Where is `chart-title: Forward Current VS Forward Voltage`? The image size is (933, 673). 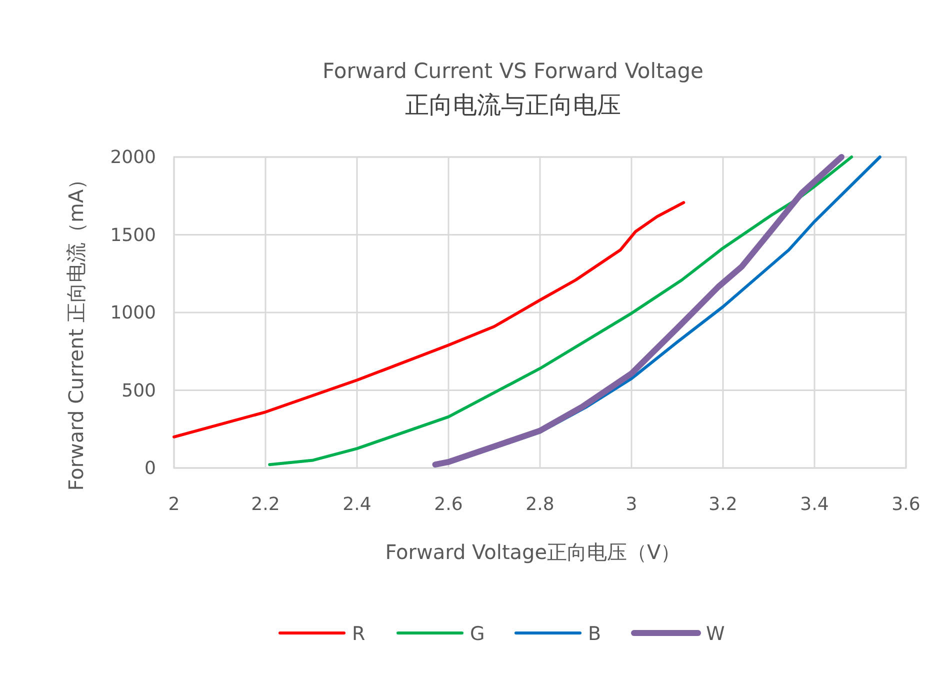
chart-title: Forward Current VS Forward Voltage is located at coordinates (513, 71).